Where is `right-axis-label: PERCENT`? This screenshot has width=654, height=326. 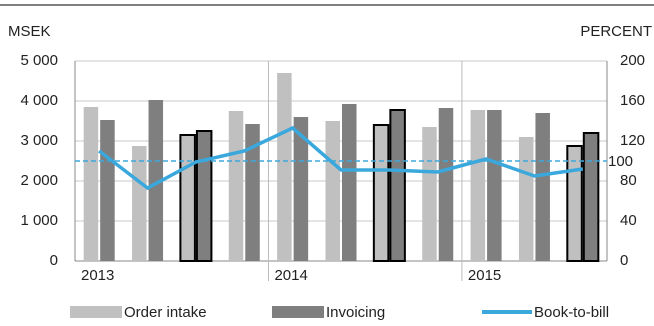 right-axis-label: PERCENT is located at coordinates (616, 31).